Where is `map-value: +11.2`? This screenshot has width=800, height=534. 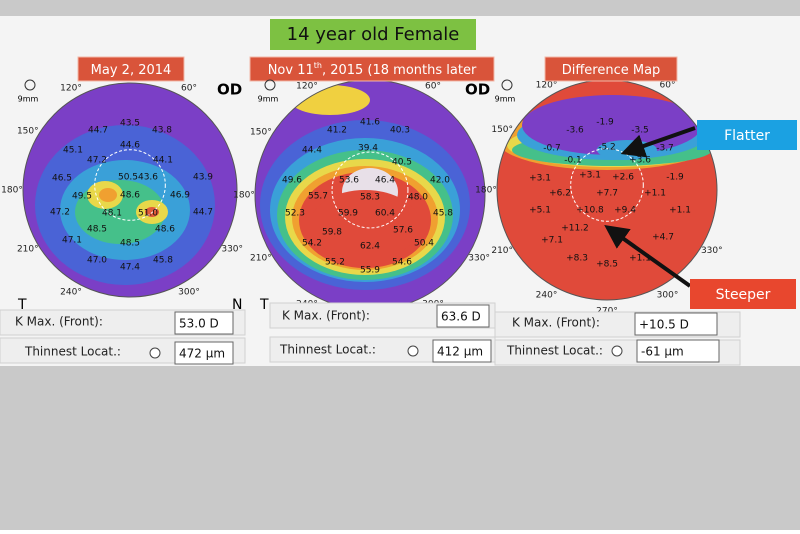 map-value: +11.2 is located at coordinates (575, 229).